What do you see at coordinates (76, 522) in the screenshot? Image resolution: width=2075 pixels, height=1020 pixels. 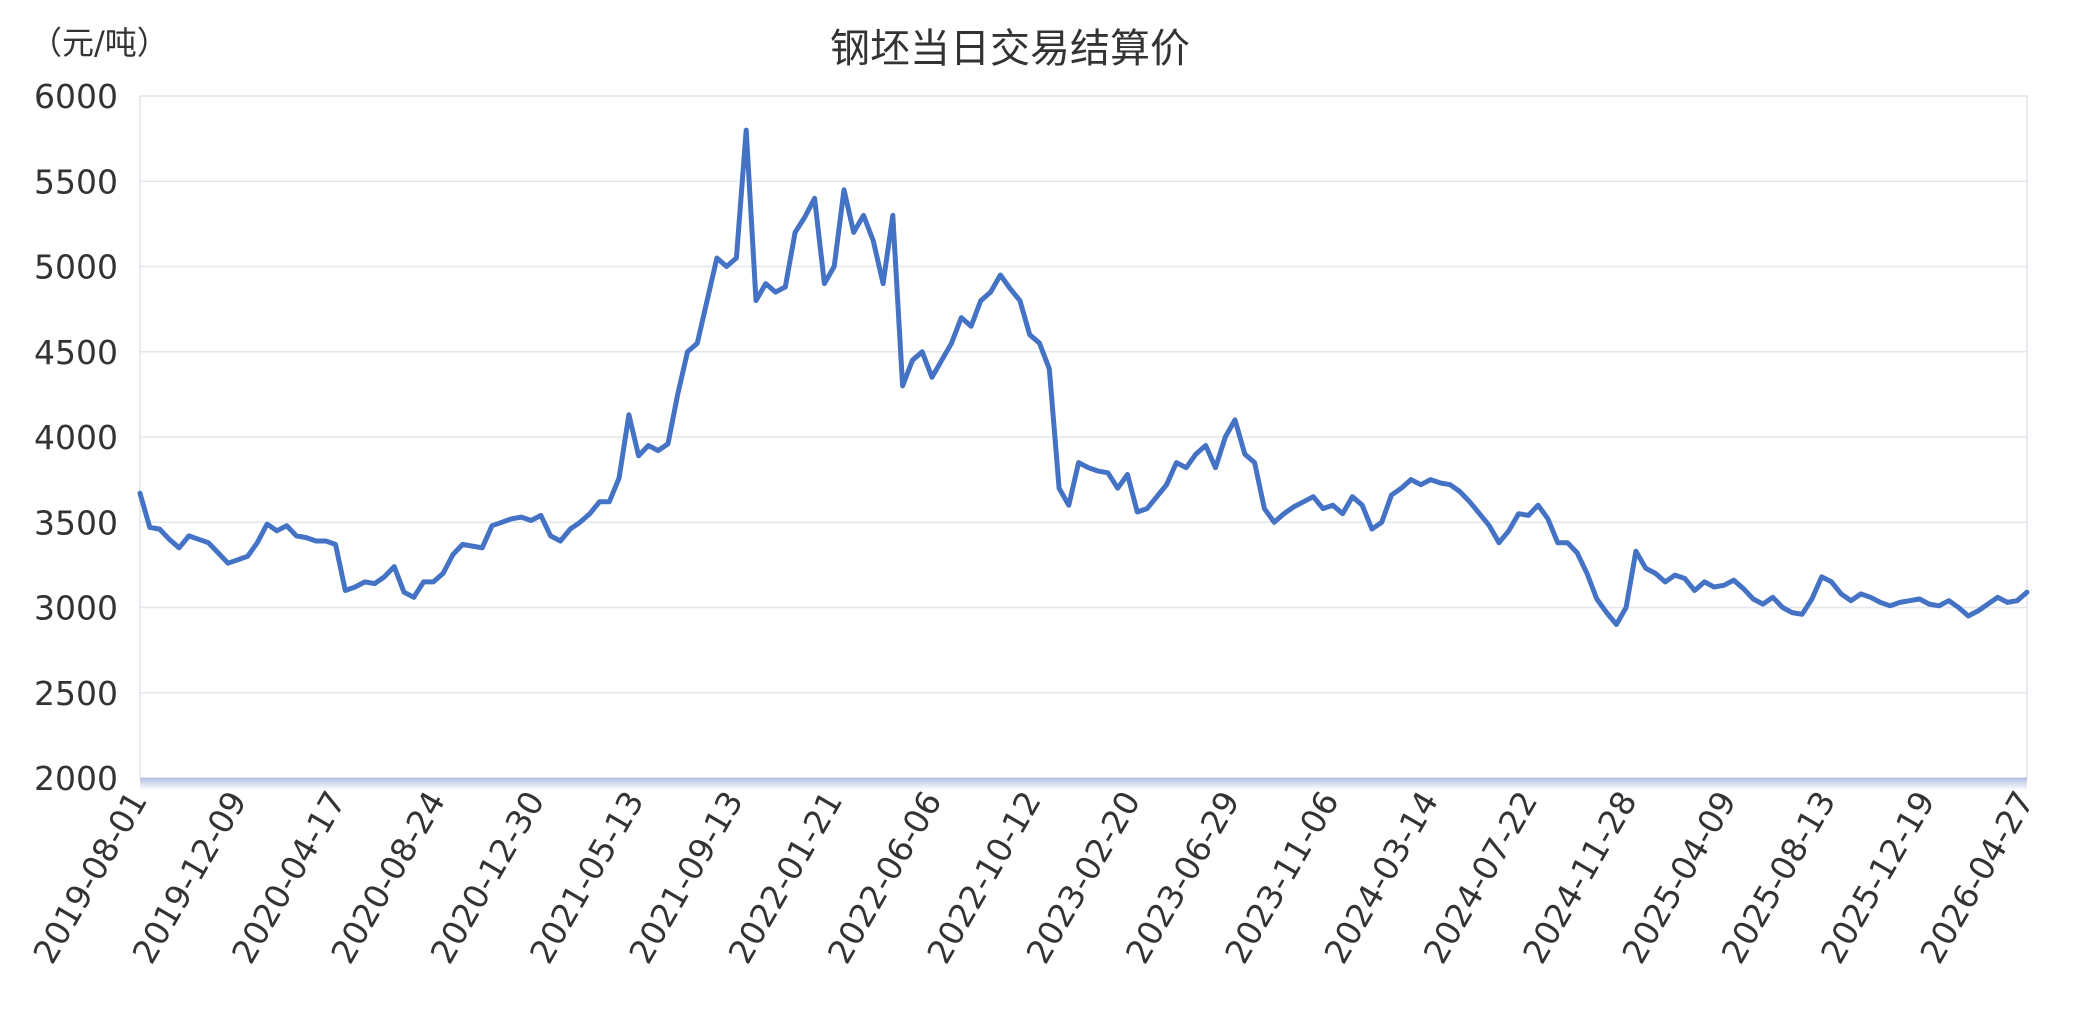 I see `y-tick-label: 3500` at bounding box center [76, 522].